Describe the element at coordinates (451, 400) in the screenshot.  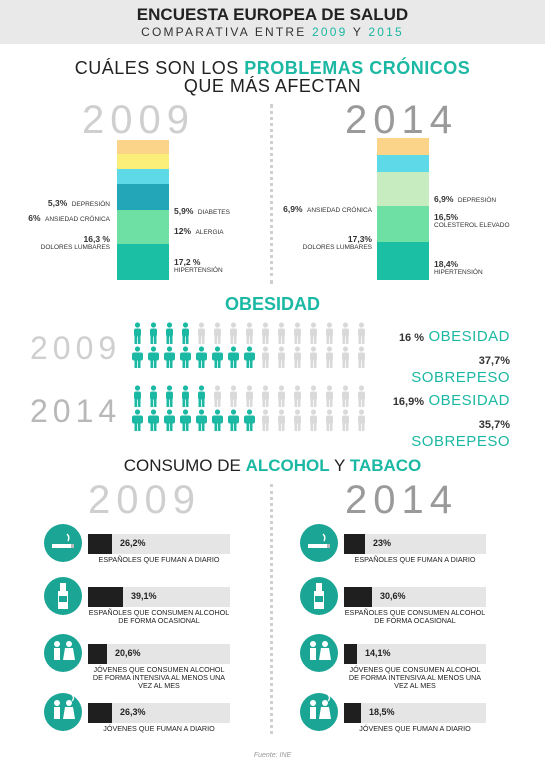
I see `obesity-2014-obes: 16,9% OBESIDAD` at that location.